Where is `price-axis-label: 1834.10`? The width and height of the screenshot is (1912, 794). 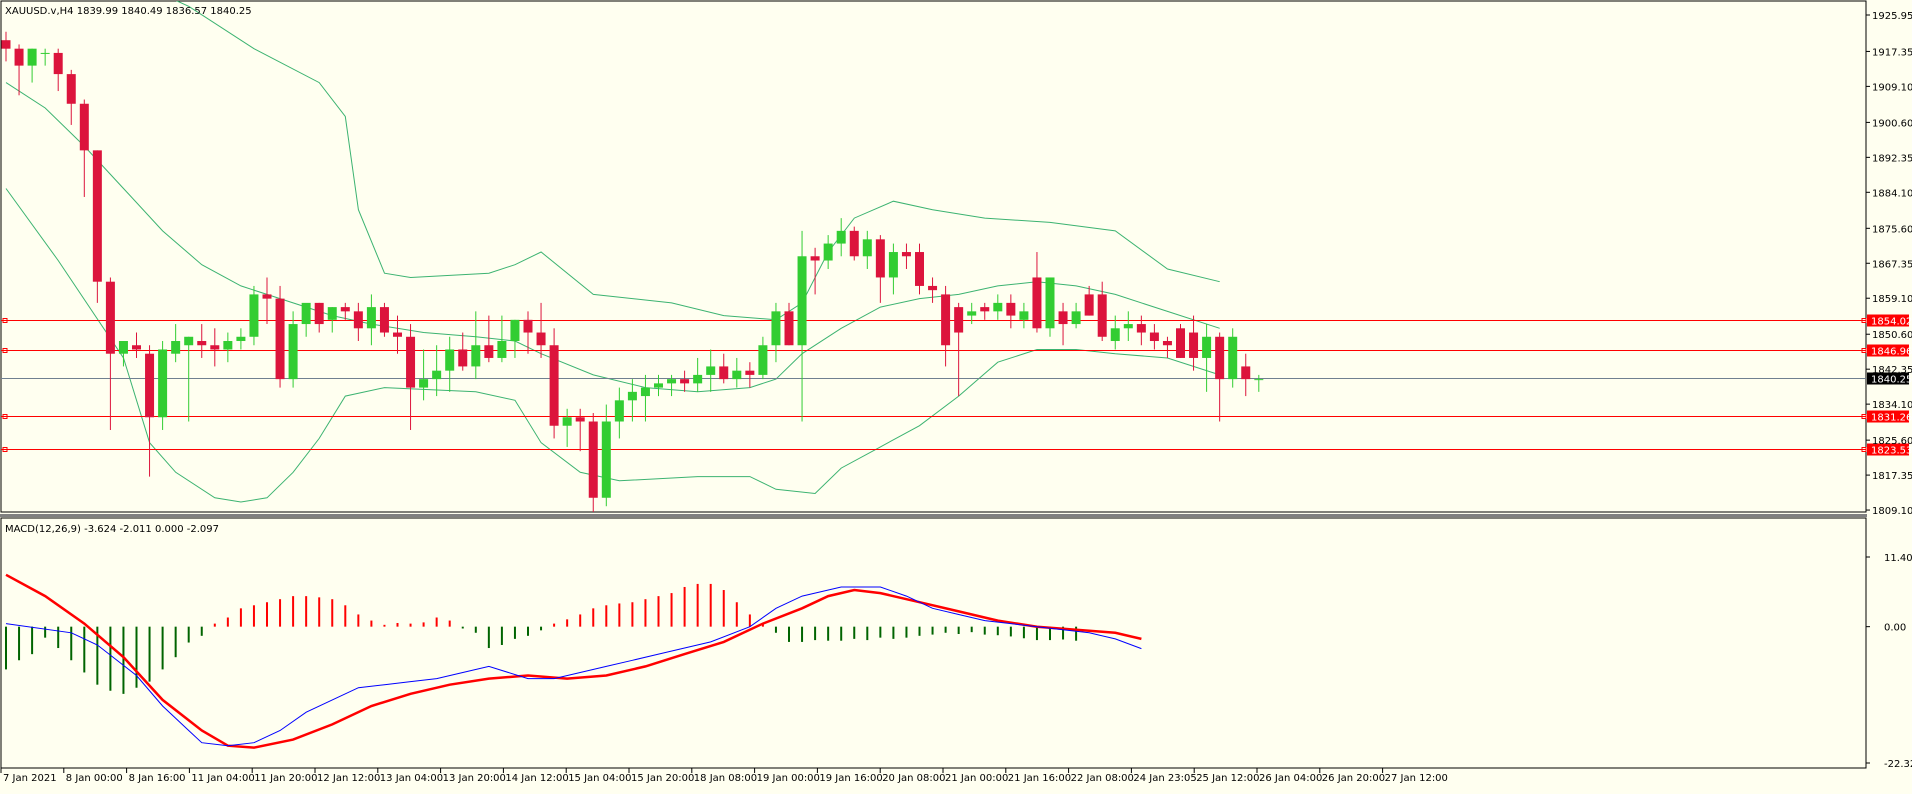 price-axis-label: 1834.10 is located at coordinates (1892, 405).